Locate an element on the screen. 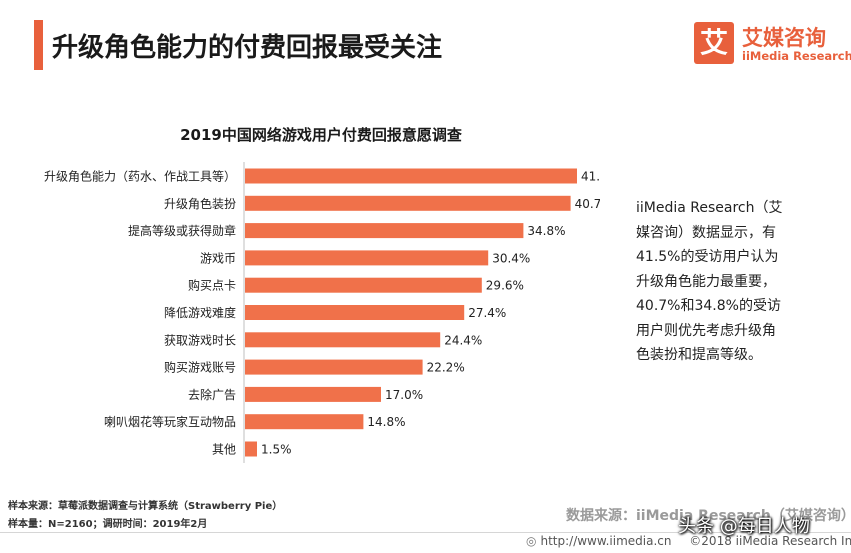 The width and height of the screenshot is (851, 553). data-label: 29.6% is located at coordinates (505, 286).